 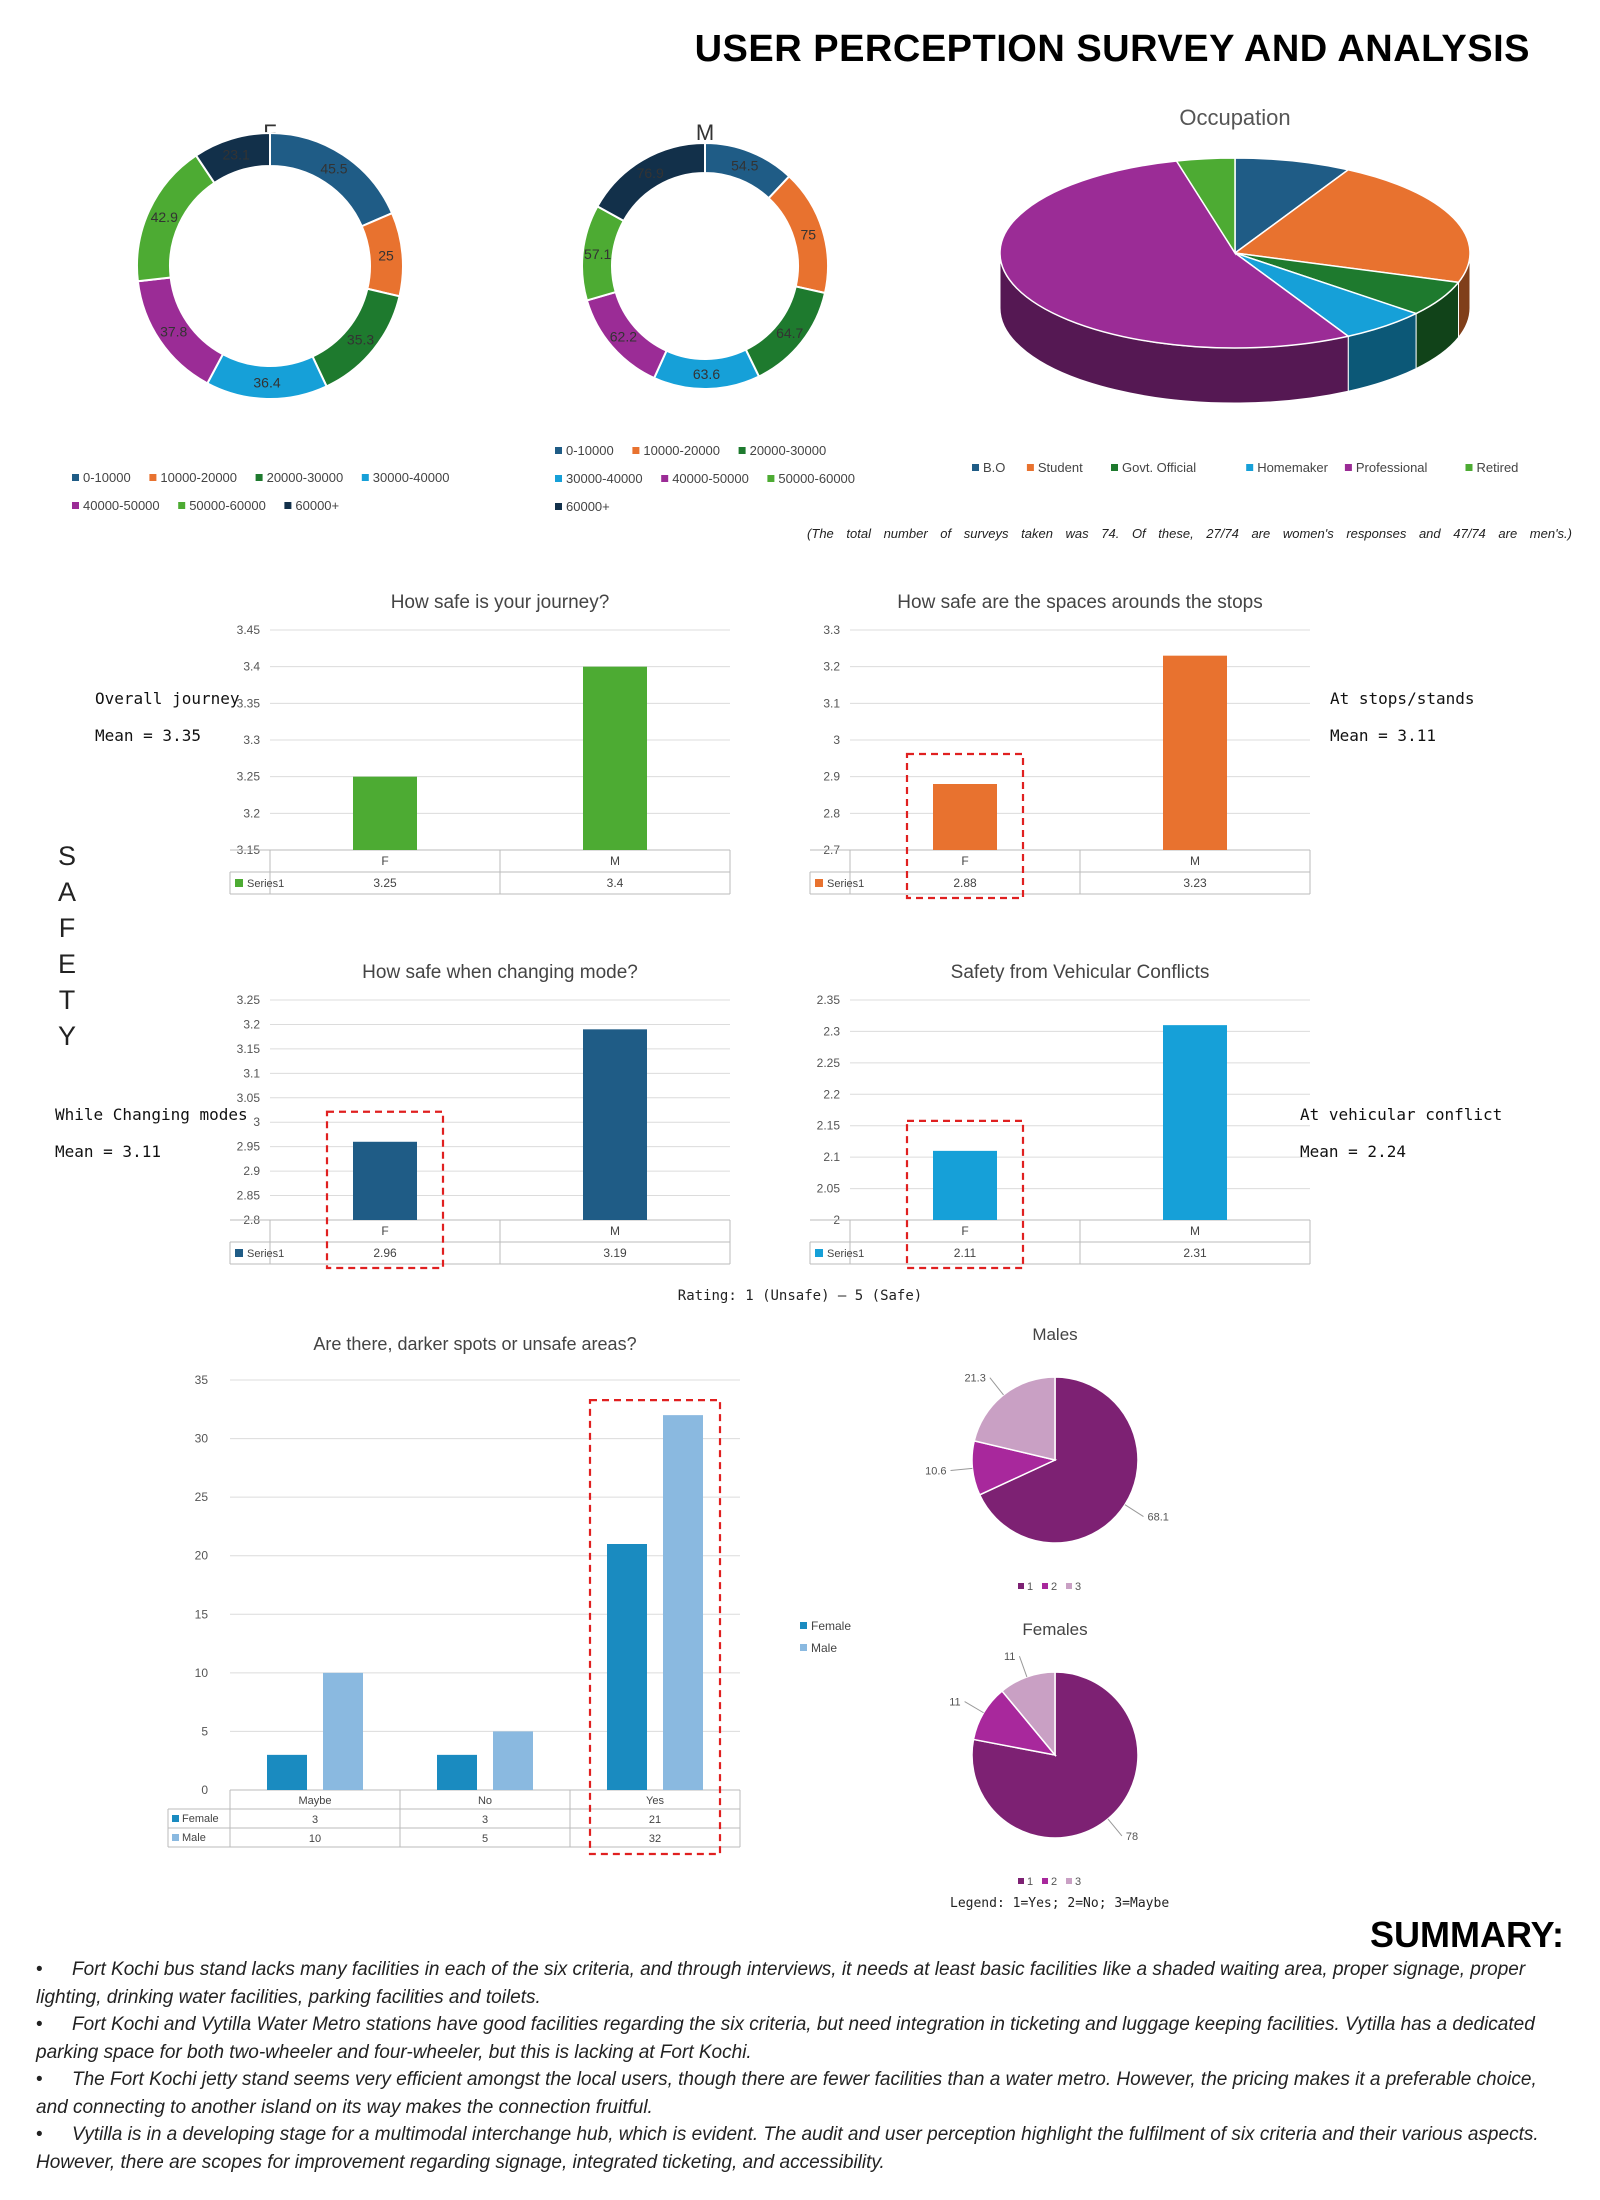 What do you see at coordinates (66, 964) in the screenshot?
I see `safety-letter: E` at bounding box center [66, 964].